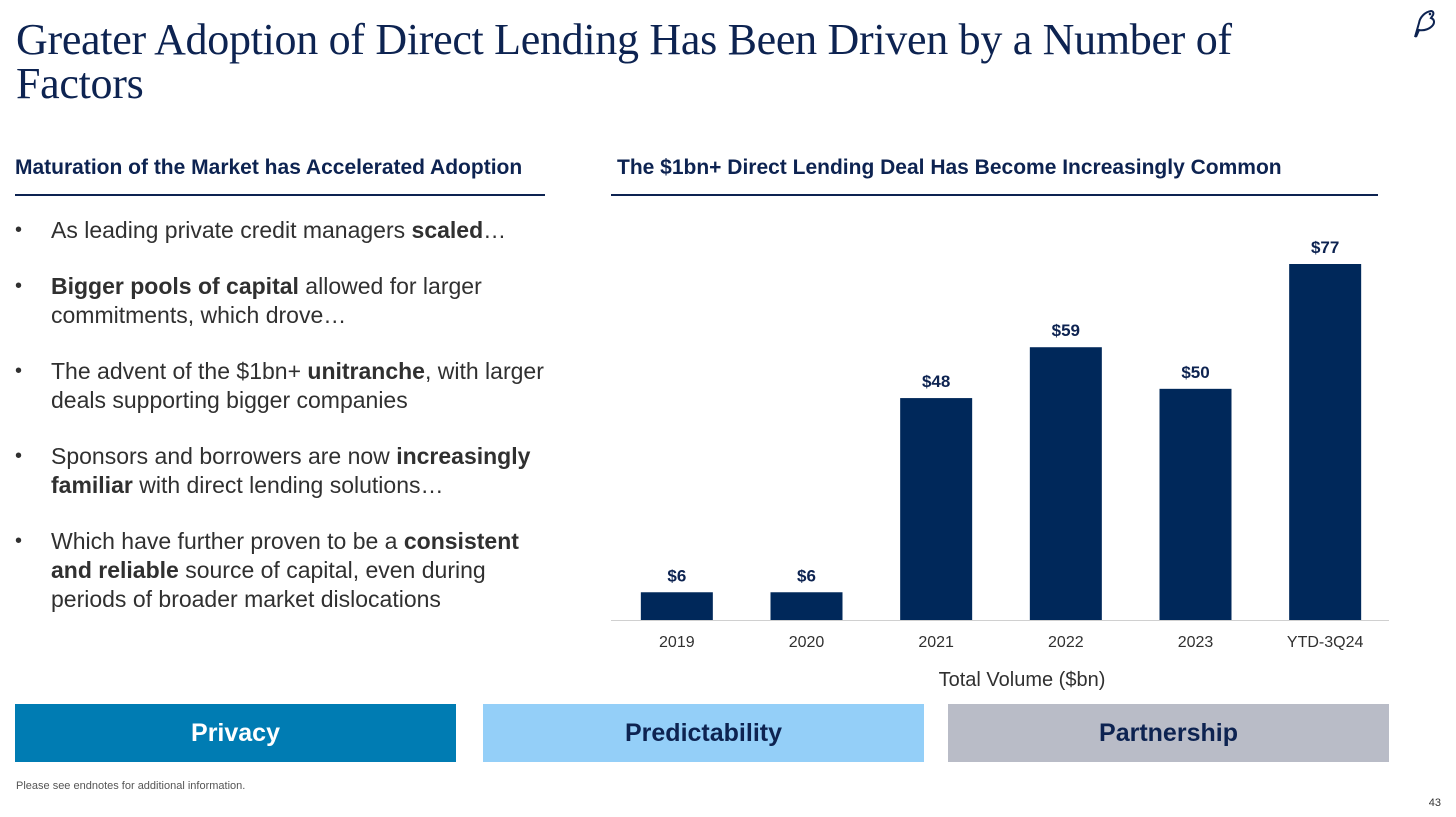 The width and height of the screenshot is (1456, 817). What do you see at coordinates (235, 733) in the screenshot?
I see `pillar-privacy: Privacy` at bounding box center [235, 733].